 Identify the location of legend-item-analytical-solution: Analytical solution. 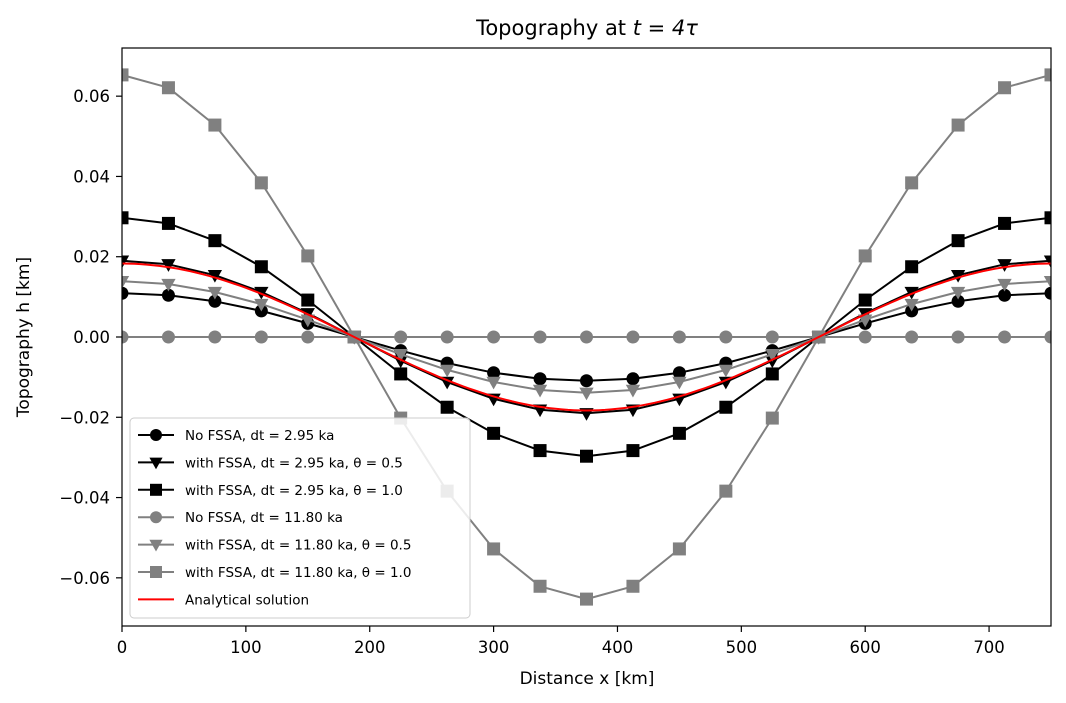
(223, 600).